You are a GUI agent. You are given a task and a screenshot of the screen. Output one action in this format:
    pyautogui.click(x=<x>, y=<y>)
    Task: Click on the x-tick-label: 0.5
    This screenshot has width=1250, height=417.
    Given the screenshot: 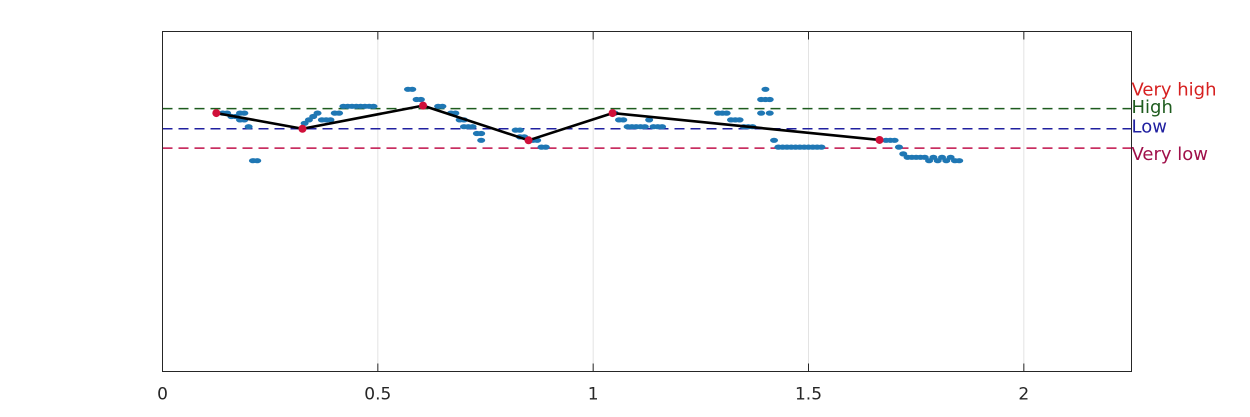 What is the action you would take?
    pyautogui.click(x=377, y=395)
    